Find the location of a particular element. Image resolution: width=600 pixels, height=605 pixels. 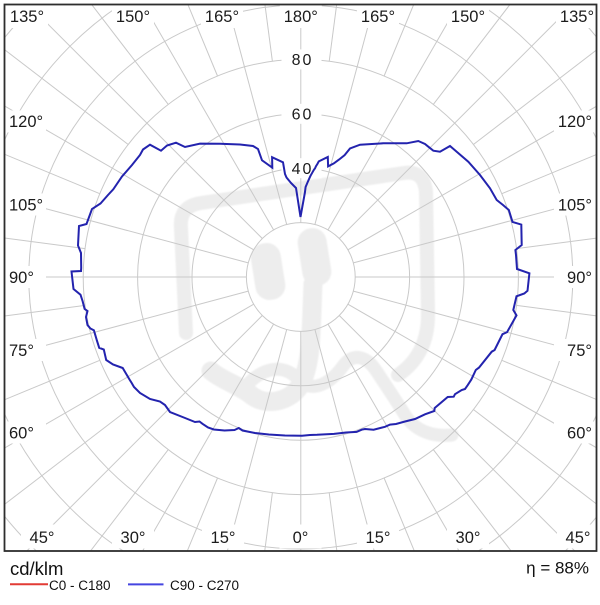

svg-text: C90 - C270 is located at coordinates (204, 585).